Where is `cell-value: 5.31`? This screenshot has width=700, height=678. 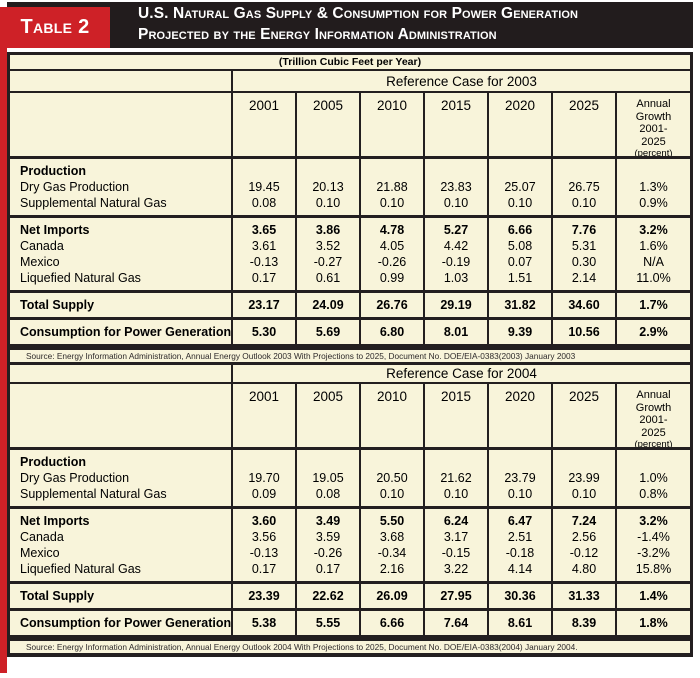 cell-value: 5.31 is located at coordinates (584, 246).